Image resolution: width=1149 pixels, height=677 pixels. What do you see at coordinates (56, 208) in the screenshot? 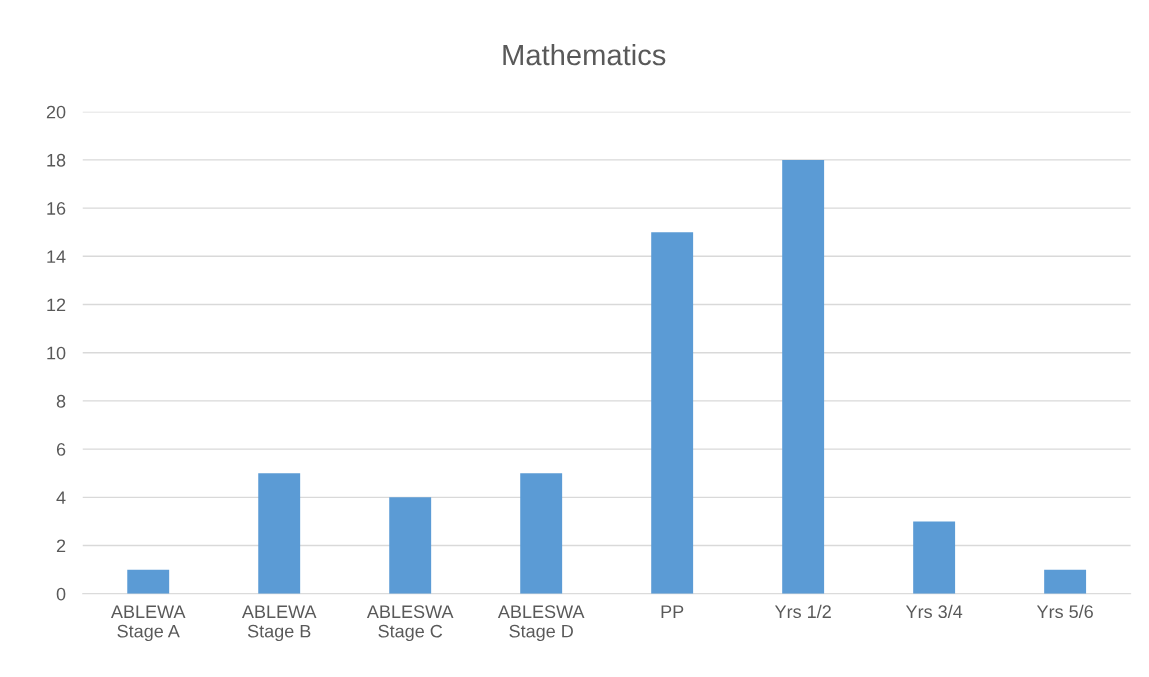
I see `y-tick-label: 16` at bounding box center [56, 208].